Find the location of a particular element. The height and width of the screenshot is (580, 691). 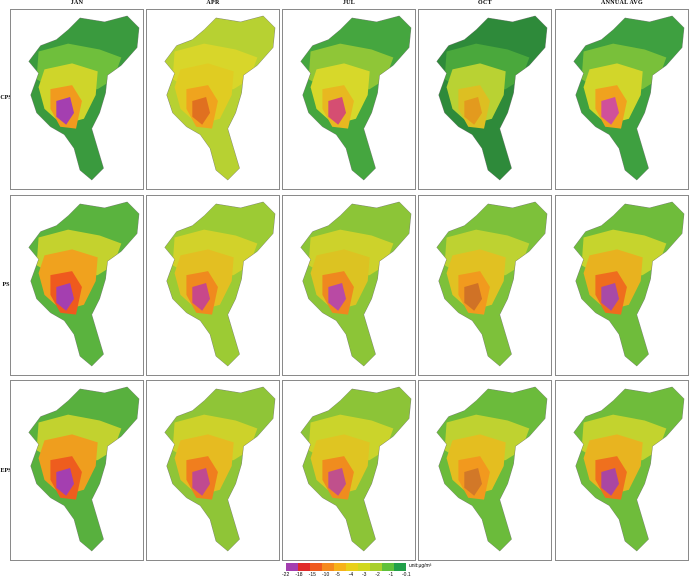

colorbar-tick-label: -4 is located at coordinates (351, 575).